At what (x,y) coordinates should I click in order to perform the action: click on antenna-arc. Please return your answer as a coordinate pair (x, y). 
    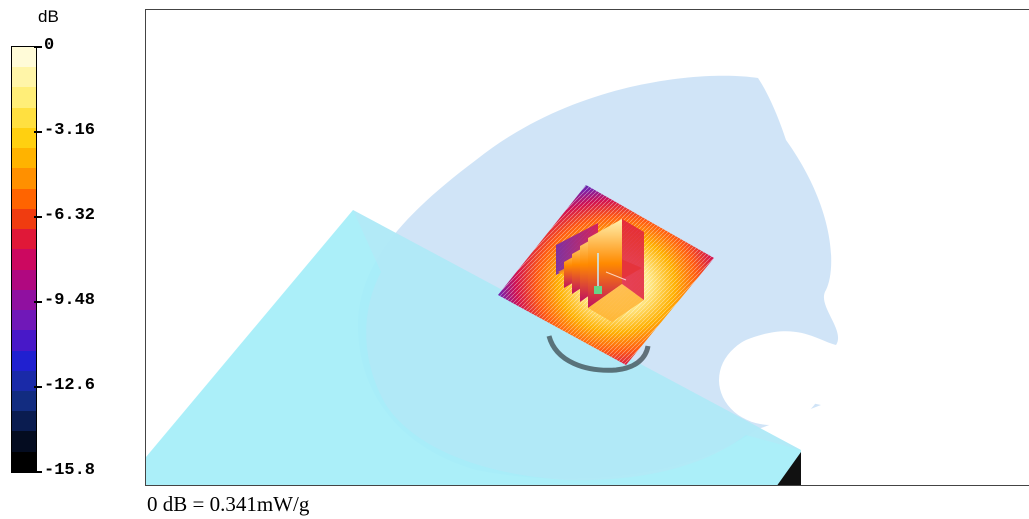
    Looking at the image, I should click on (598, 354).